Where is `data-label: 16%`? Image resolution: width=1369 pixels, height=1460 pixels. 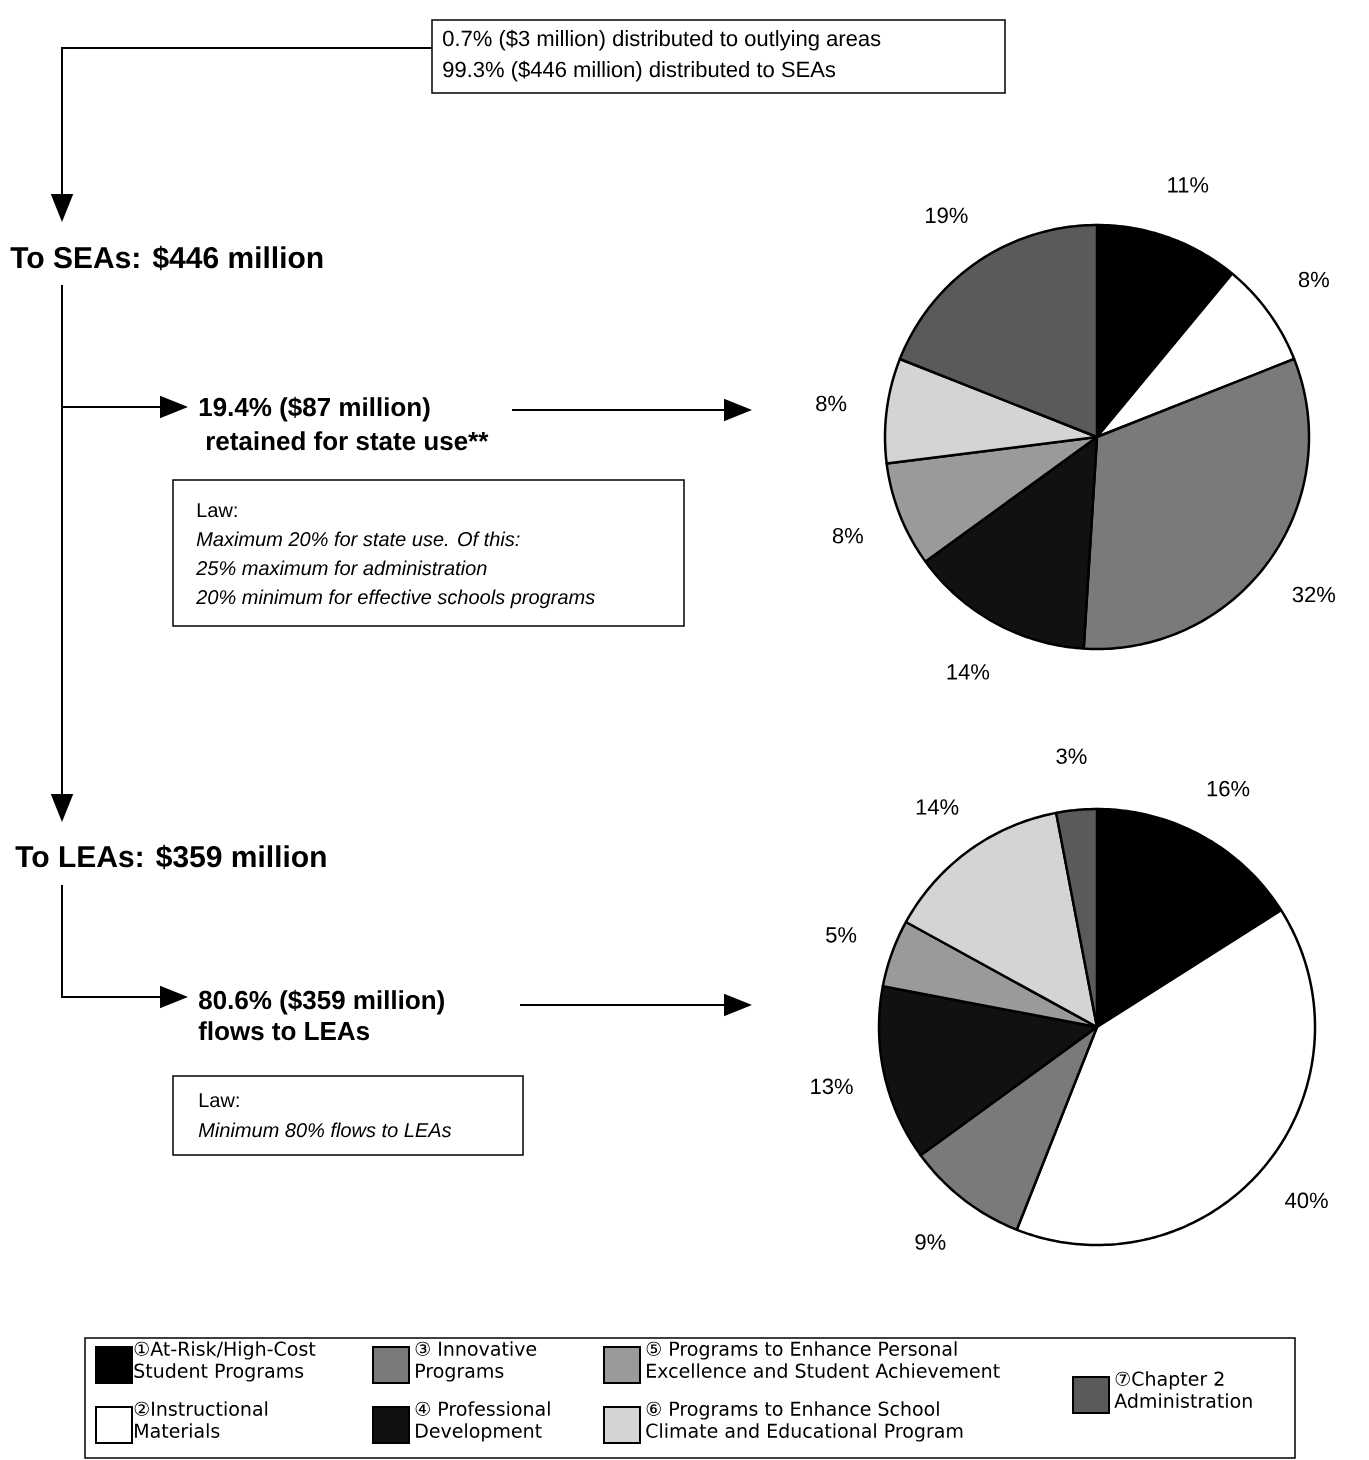 data-label: 16% is located at coordinates (1228, 788).